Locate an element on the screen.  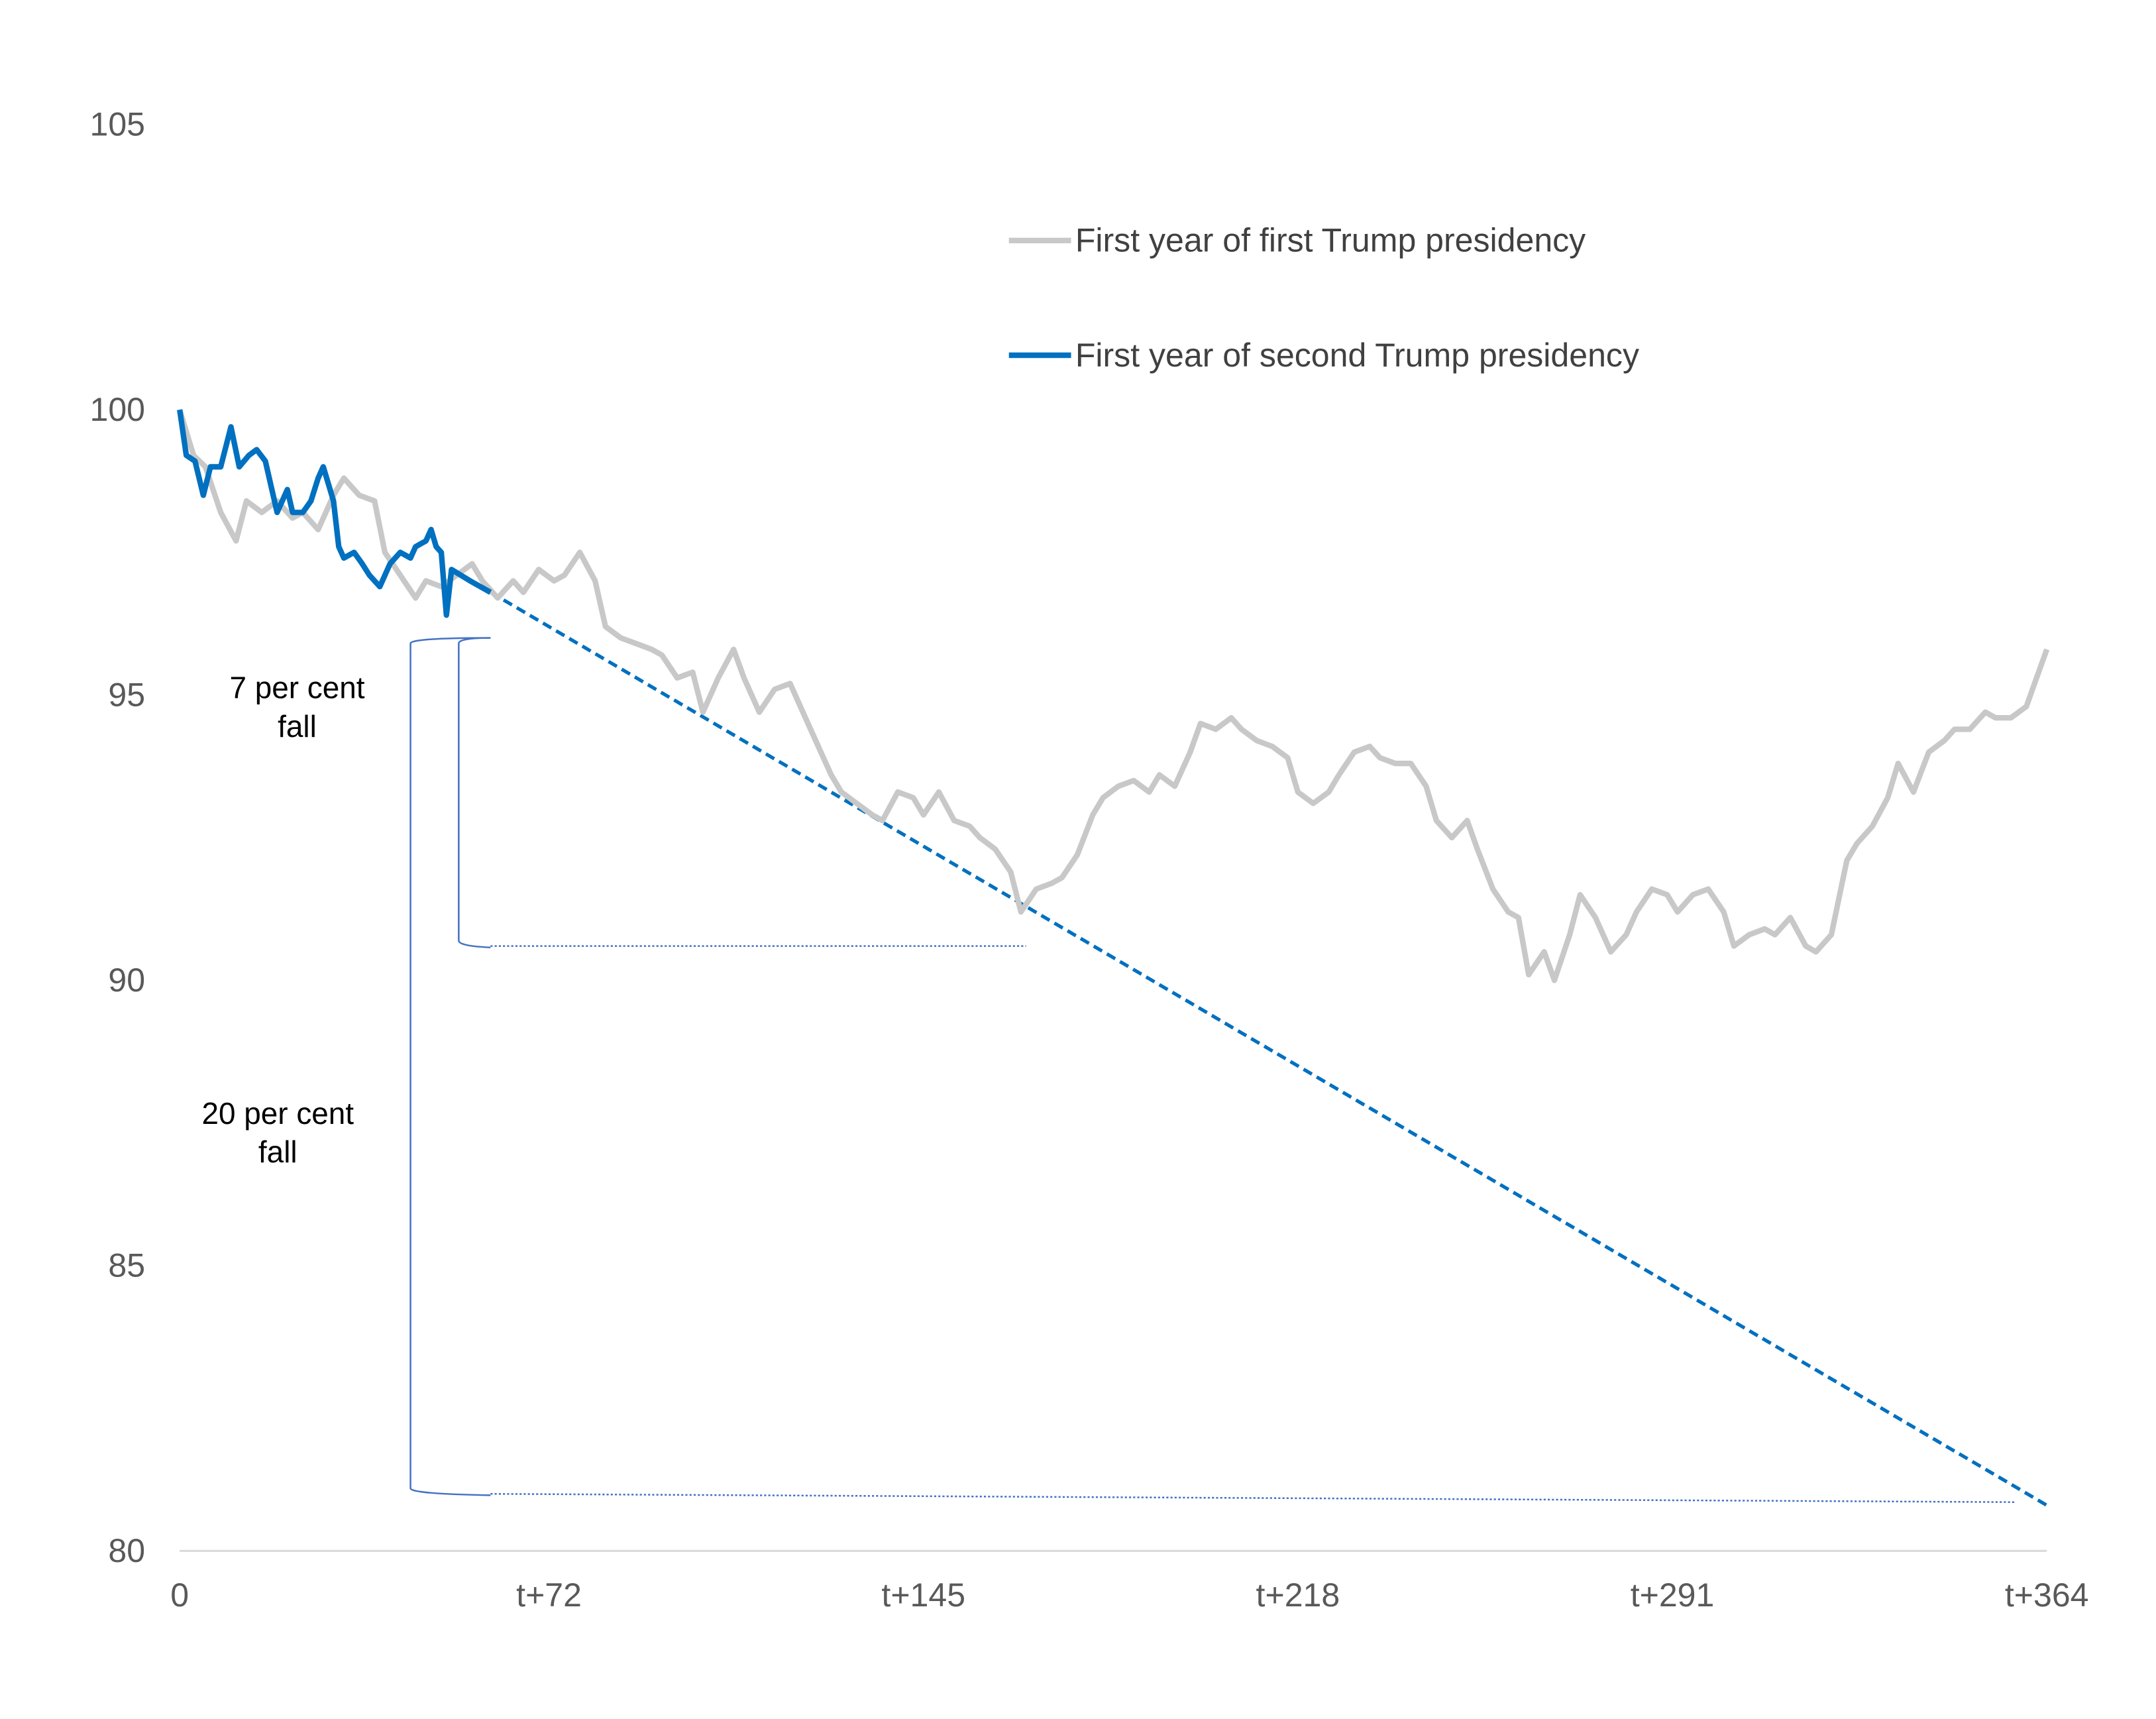
y-tick-label: 90 is located at coordinates (127, 980).